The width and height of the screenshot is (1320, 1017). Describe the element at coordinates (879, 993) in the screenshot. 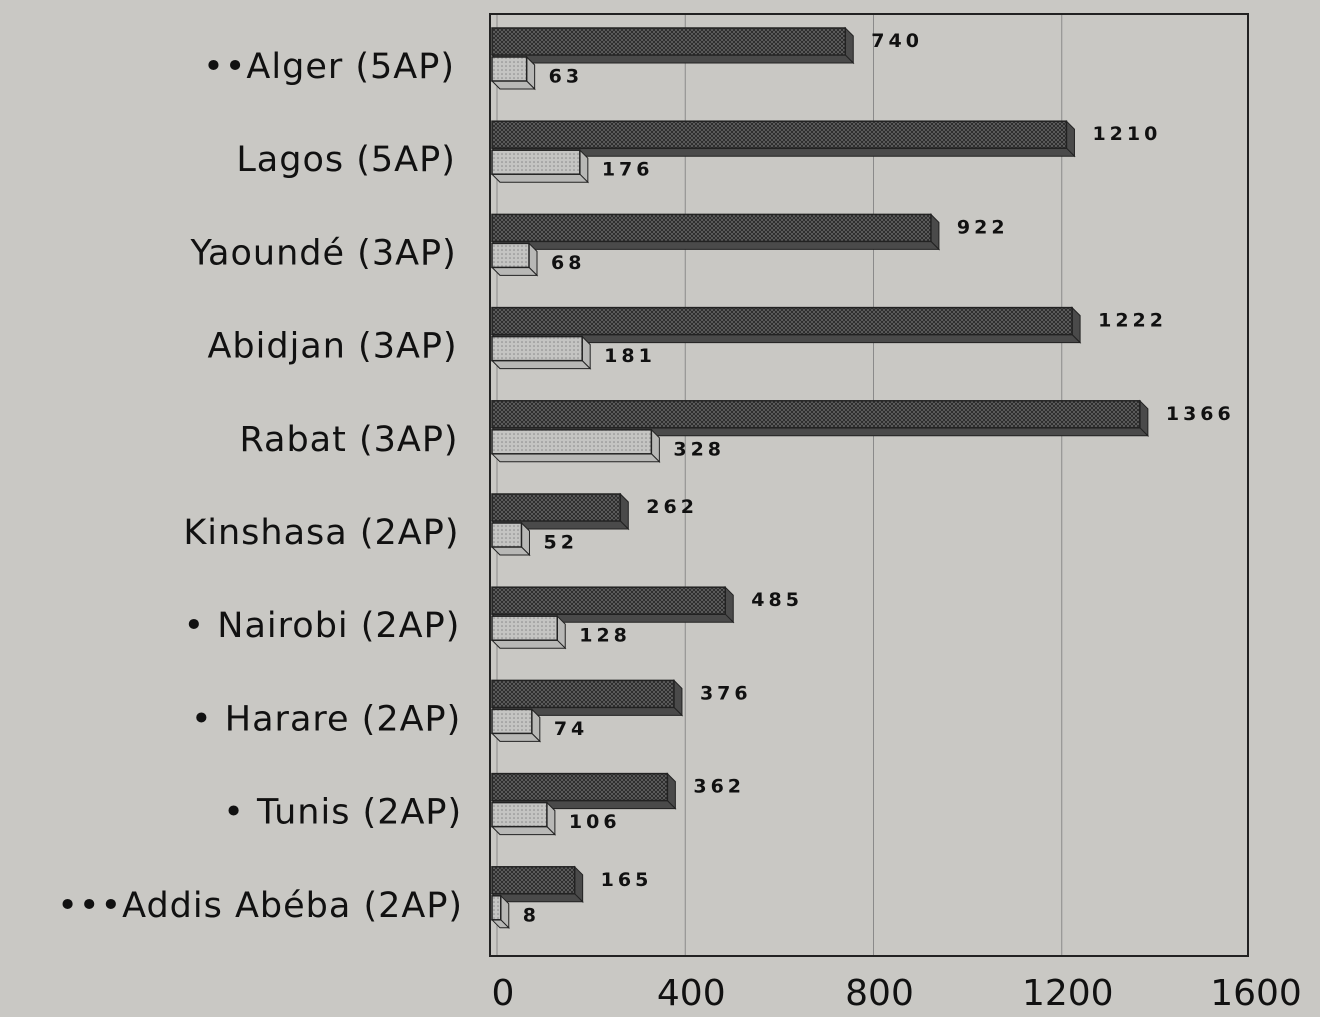

I see `x-tick-label: 800` at that location.